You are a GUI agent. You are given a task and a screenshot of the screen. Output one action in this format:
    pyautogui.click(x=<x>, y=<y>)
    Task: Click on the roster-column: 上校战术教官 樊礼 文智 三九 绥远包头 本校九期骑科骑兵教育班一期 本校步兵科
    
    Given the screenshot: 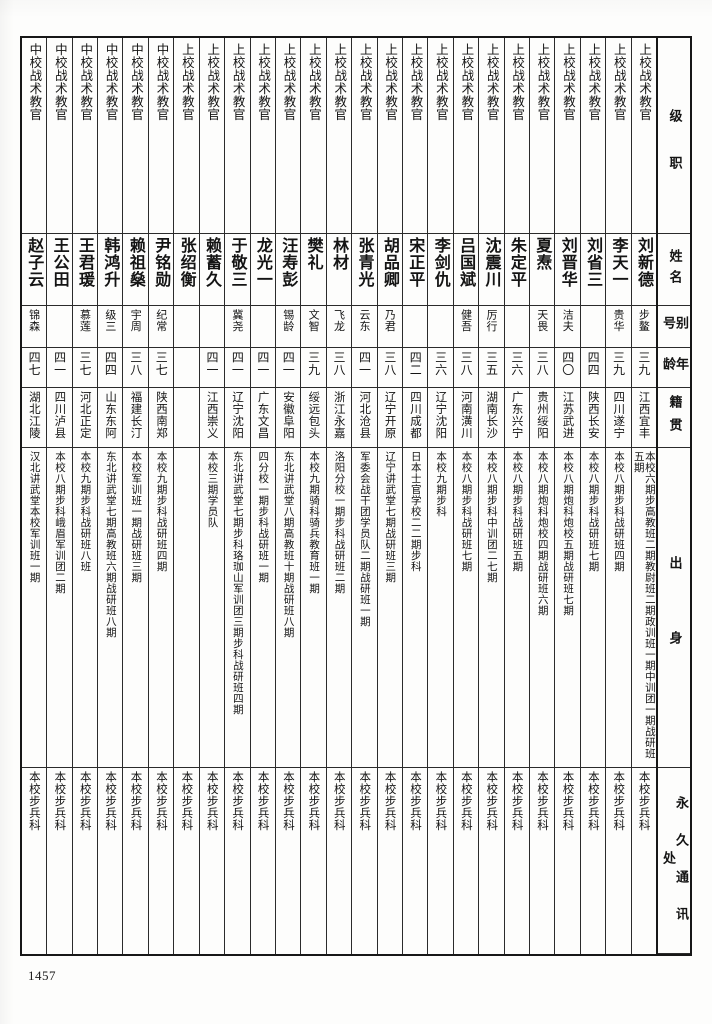 What is the action you would take?
    pyautogui.click(x=313, y=496)
    